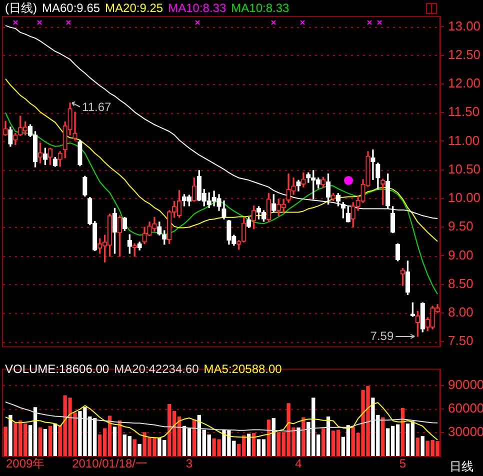 This screenshot has height=476, width=483. Describe the element at coordinates (382, 335) in the screenshot. I see `annotation: 7.59` at that location.